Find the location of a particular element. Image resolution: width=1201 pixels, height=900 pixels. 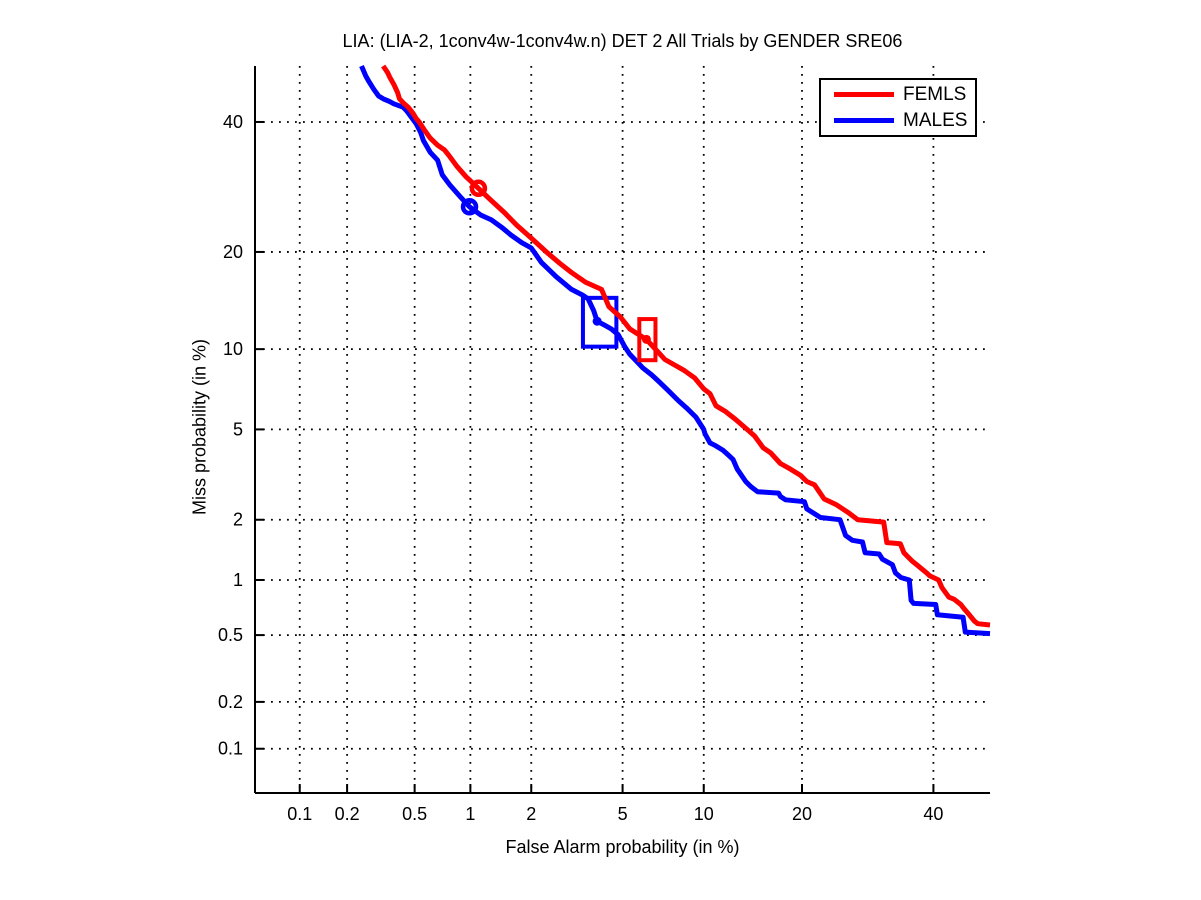

legend-entry-males: MALES is located at coordinates (898, 120).